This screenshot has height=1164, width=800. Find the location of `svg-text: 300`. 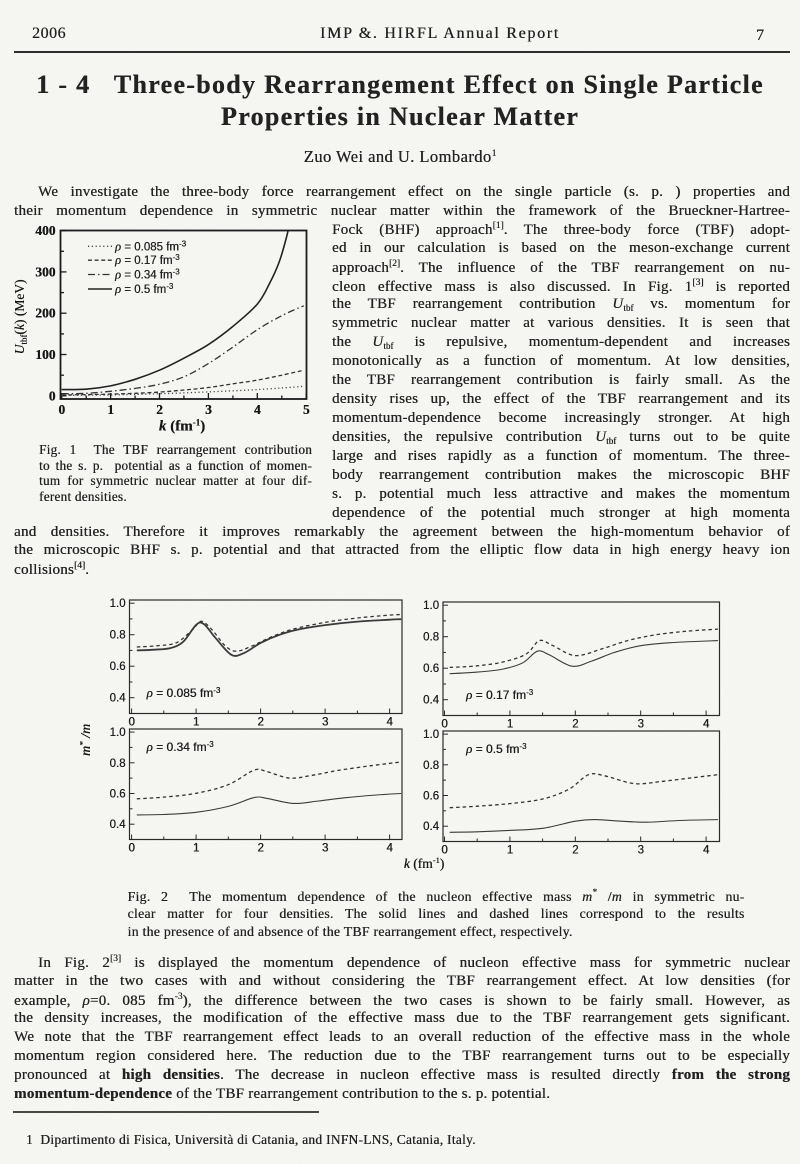

svg-text: 300 is located at coordinates (45, 271).